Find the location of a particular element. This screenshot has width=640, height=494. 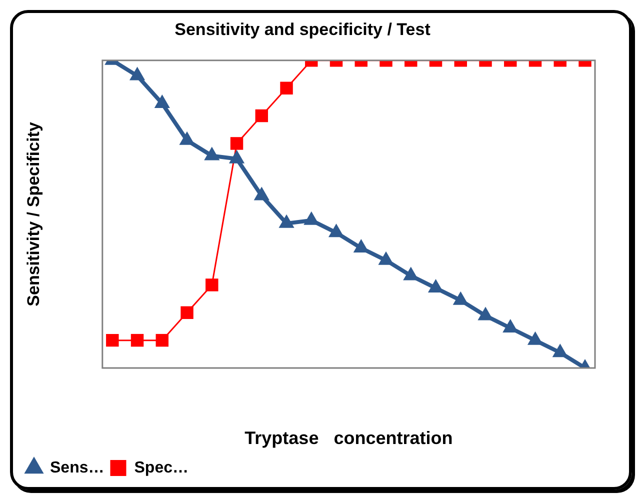

x-axis-title: Tryptase concentration is located at coordinates (348, 438).